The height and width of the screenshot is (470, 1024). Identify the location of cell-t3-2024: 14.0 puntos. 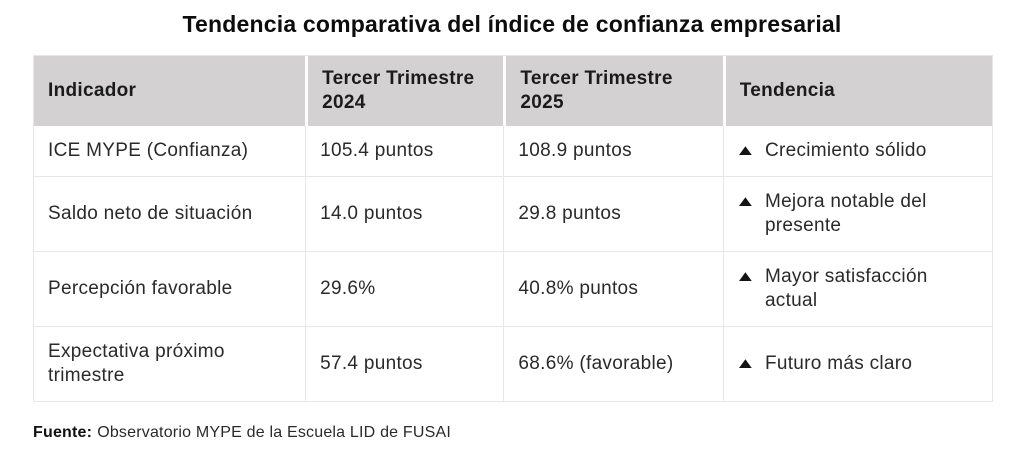
(404, 214).